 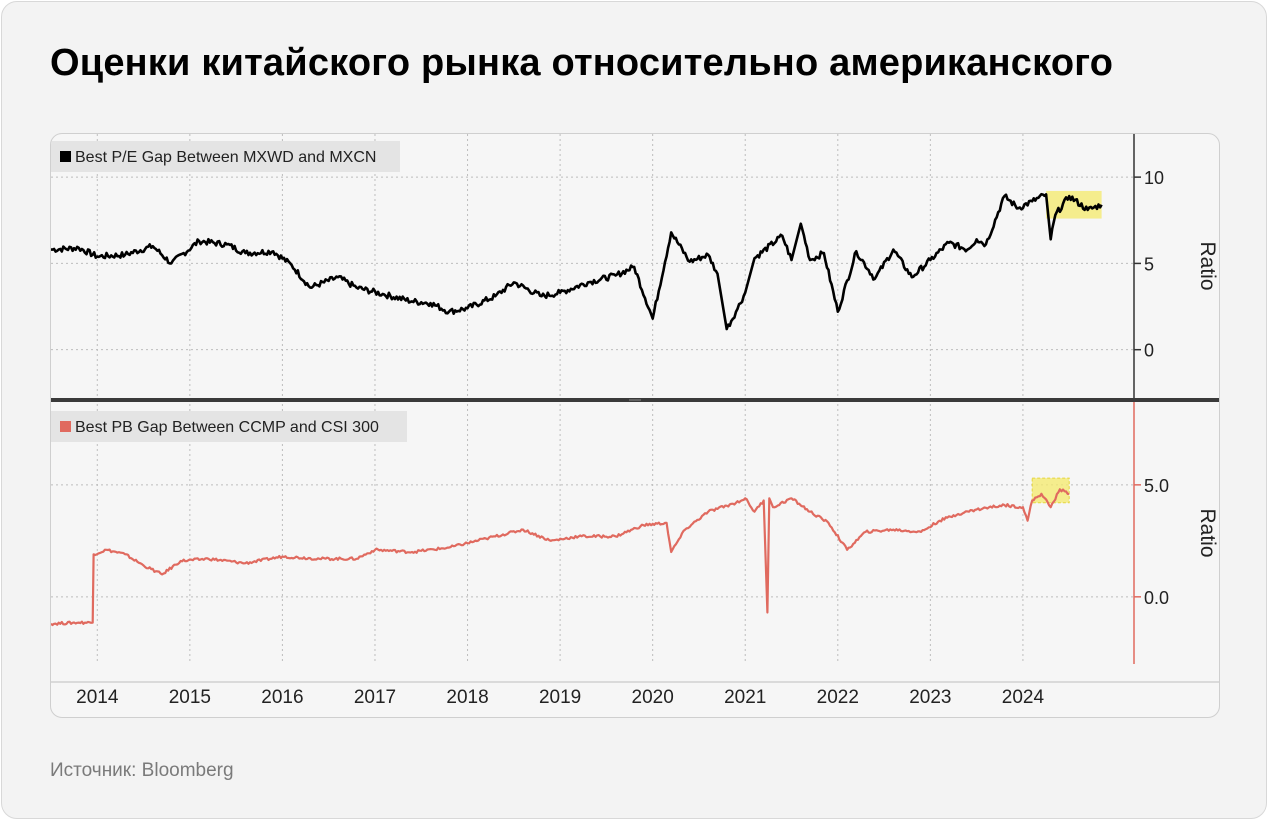 I want to click on source-note: Источник: Bloomberg, so click(x=142, y=770).